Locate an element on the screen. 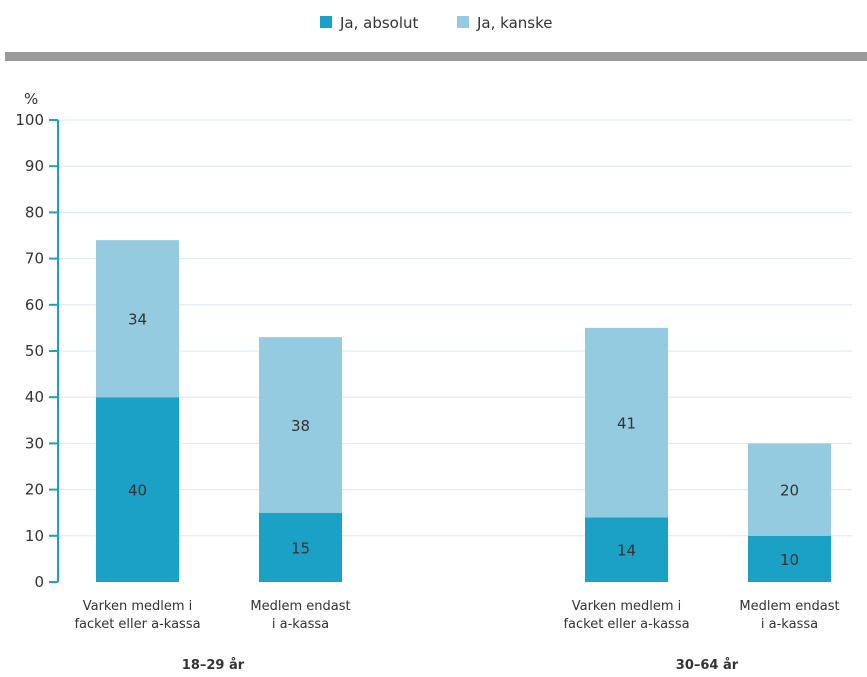  bar-g2-c2-s2 is located at coordinates (789, 489).